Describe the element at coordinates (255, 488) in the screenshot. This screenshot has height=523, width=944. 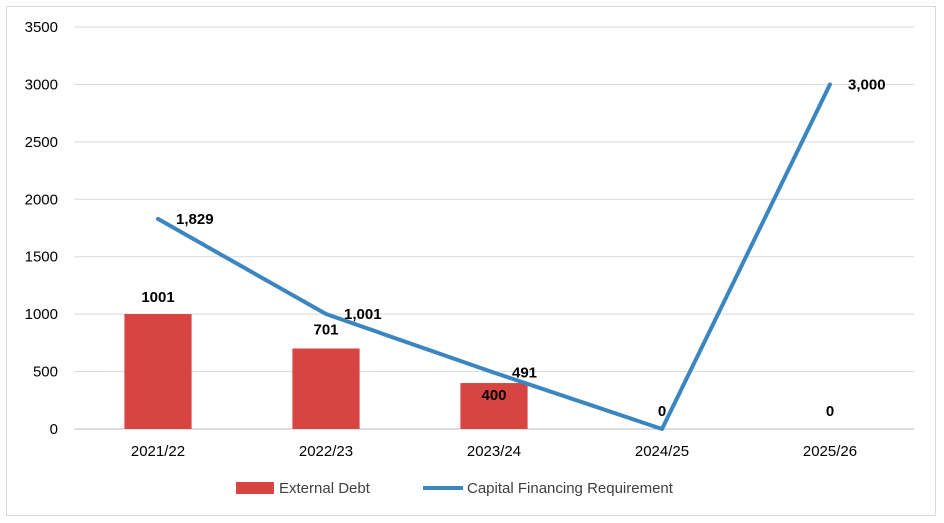
I see `legend-swatch-bar` at that location.